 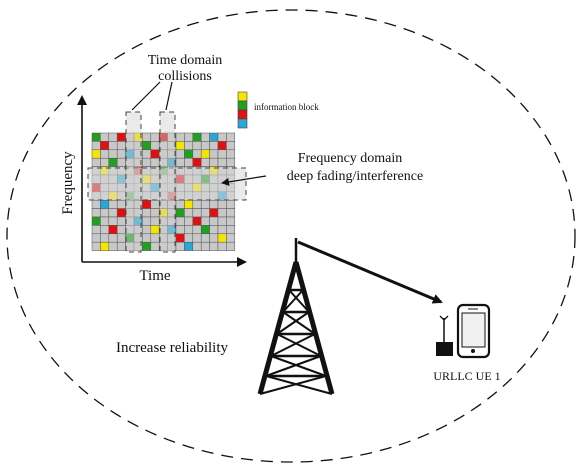 What do you see at coordinates (286, 107) in the screenshot?
I see `info-block-label: information block` at bounding box center [286, 107].